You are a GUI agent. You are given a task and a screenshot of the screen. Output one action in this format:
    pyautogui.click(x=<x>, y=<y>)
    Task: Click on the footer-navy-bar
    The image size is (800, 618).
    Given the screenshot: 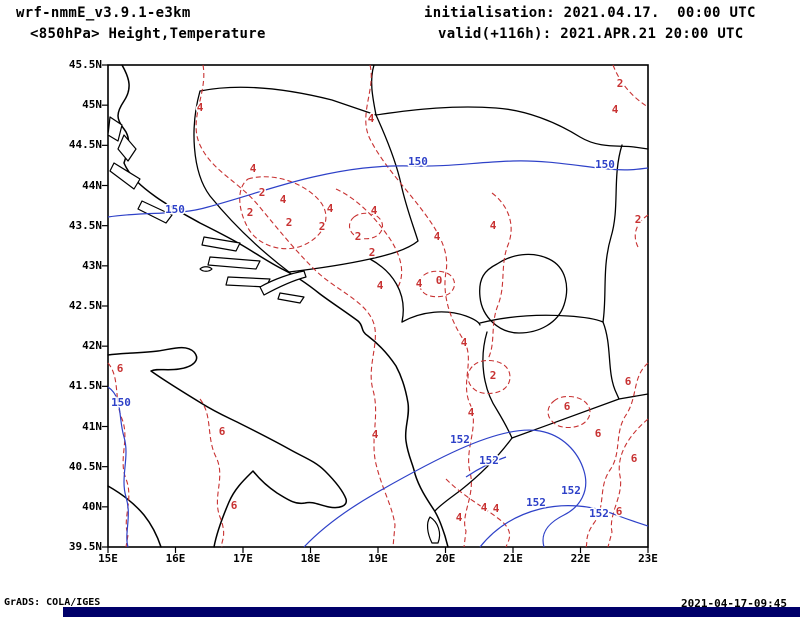 What is the action you would take?
    pyautogui.click(x=431, y=612)
    